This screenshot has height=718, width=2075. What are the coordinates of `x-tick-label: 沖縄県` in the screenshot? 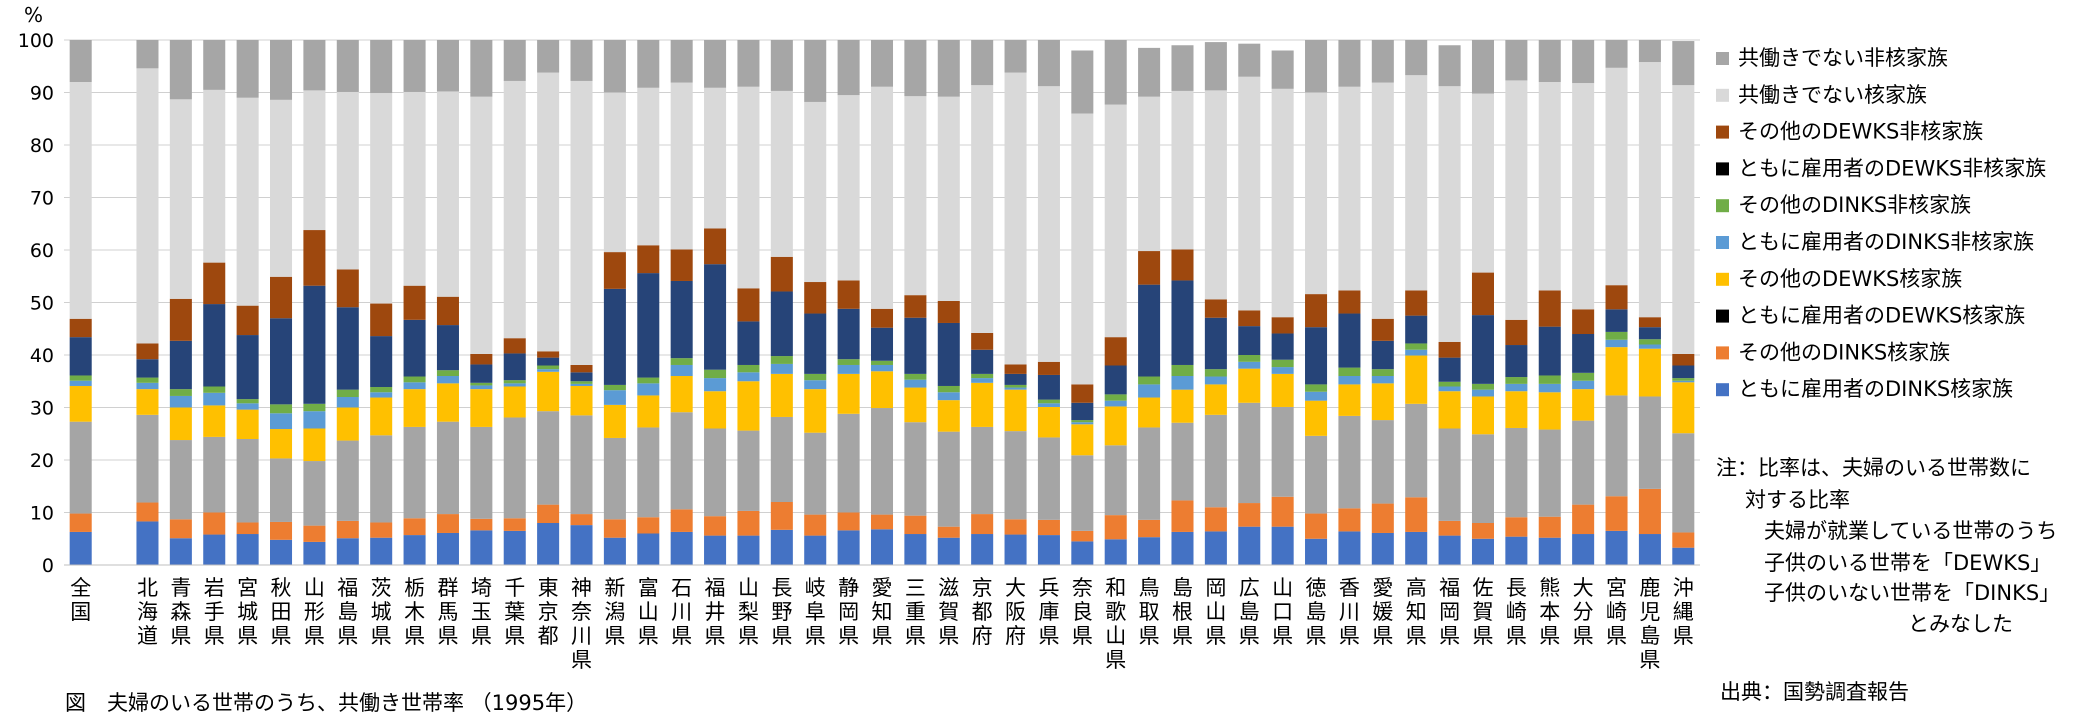 It's located at (1683, 612).